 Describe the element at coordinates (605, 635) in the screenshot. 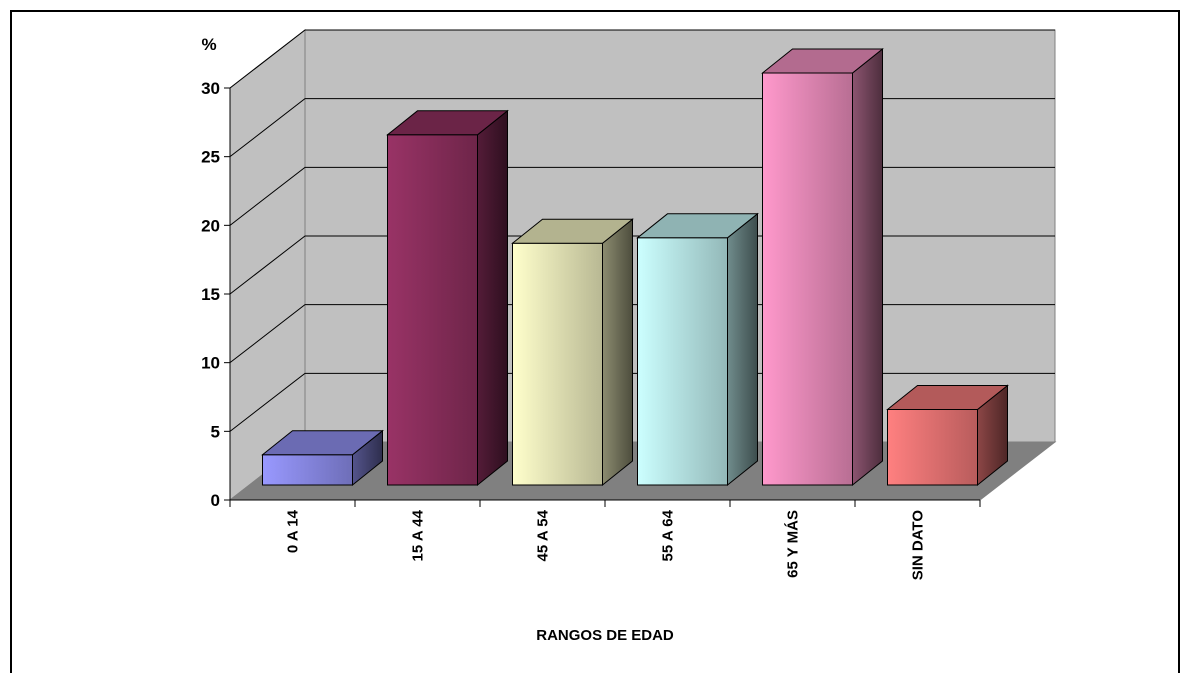

I see `x-axis-title: RANGOS DE EDAD` at that location.